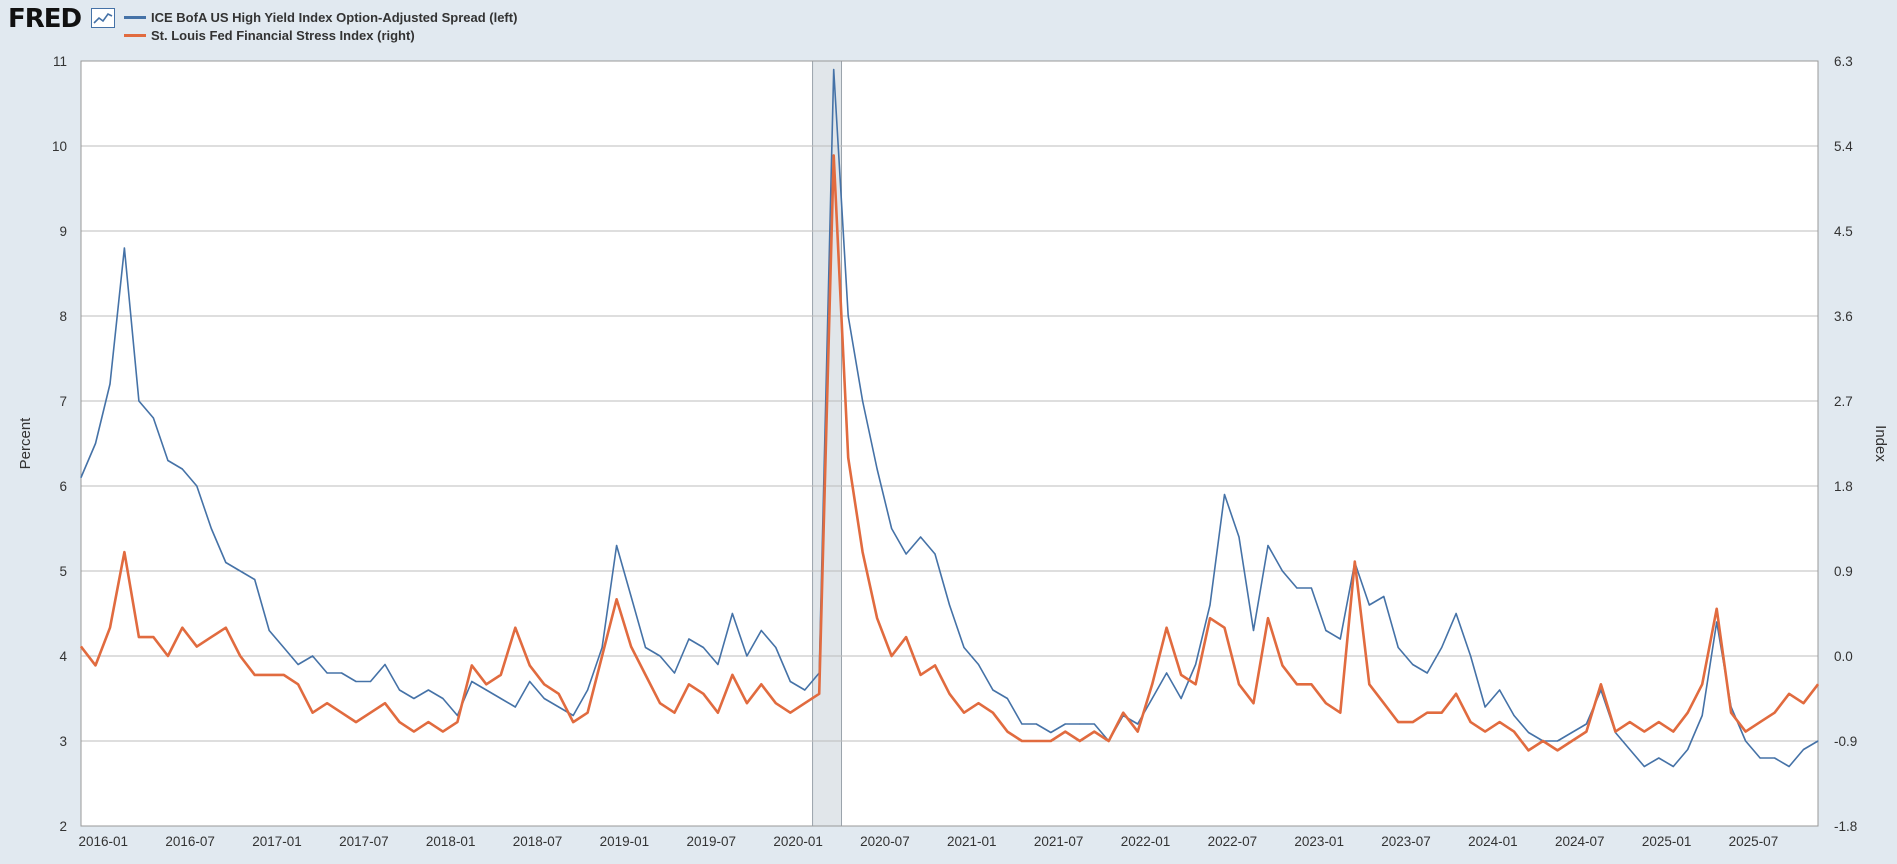  What do you see at coordinates (103, 18) in the screenshot?
I see `line-chart-icon` at bounding box center [103, 18].